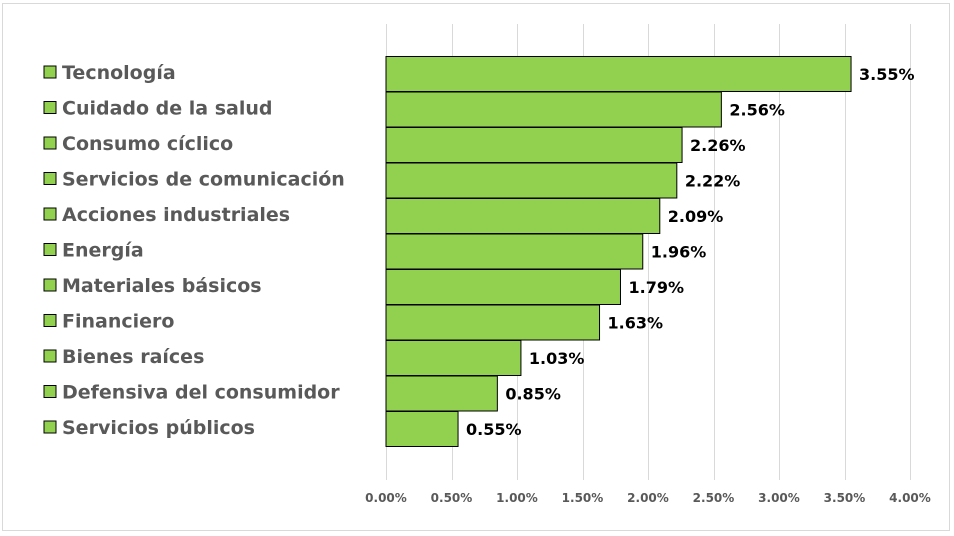 Image resolution: width=954 pixels, height=536 pixels. Describe the element at coordinates (583, 498) in the screenshot. I see `x-tick-label-3: 1.50%` at that location.